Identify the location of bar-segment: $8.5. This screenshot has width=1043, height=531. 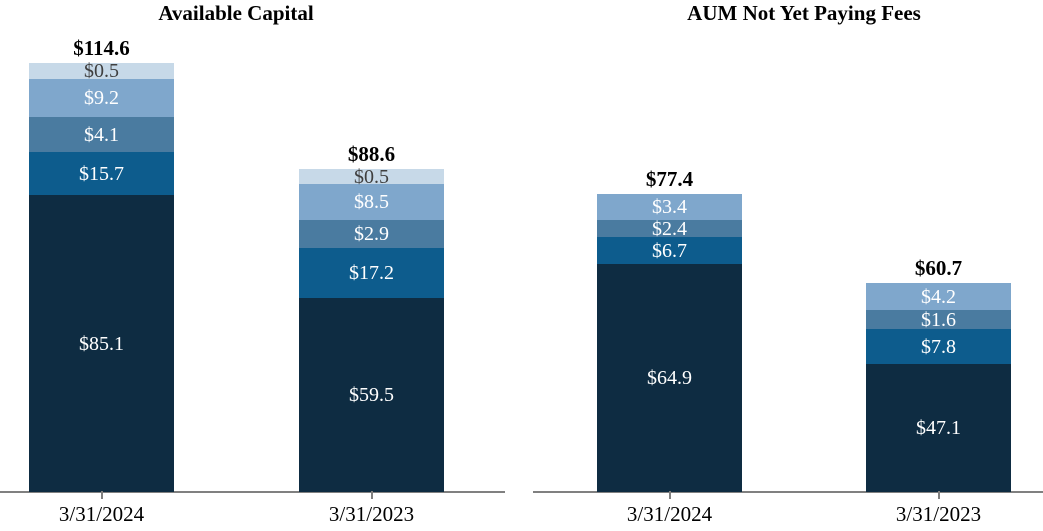
(371, 202).